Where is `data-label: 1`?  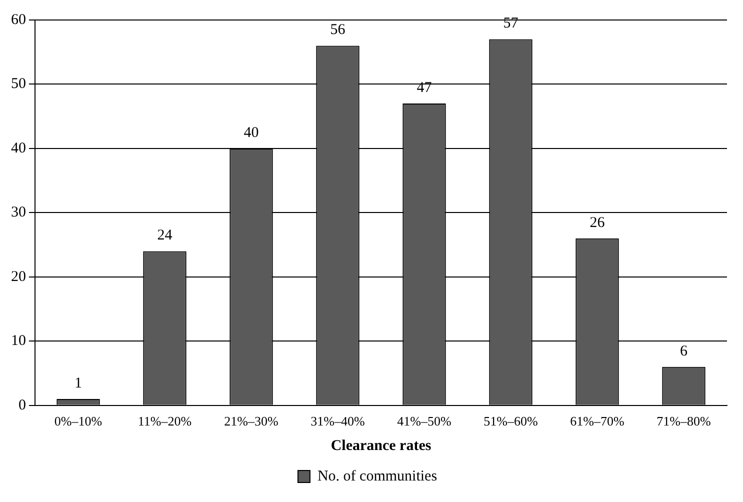
data-label: 1 is located at coordinates (78, 383).